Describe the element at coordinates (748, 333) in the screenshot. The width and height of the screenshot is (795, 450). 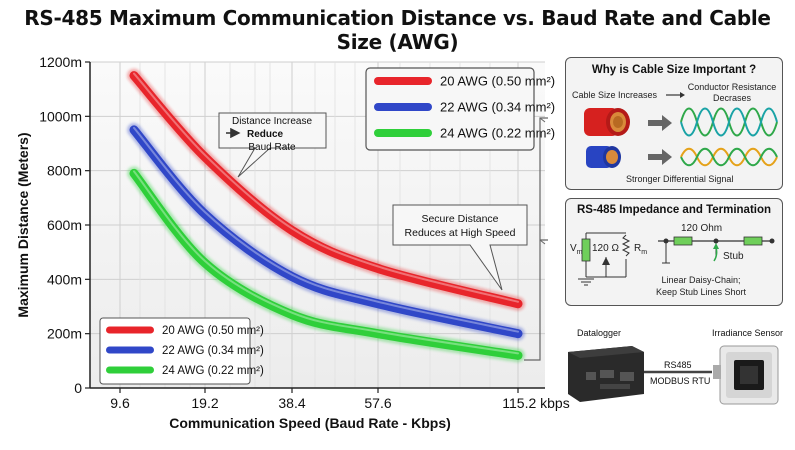
I see `irradiance-label: Irradiance Sensor` at that location.